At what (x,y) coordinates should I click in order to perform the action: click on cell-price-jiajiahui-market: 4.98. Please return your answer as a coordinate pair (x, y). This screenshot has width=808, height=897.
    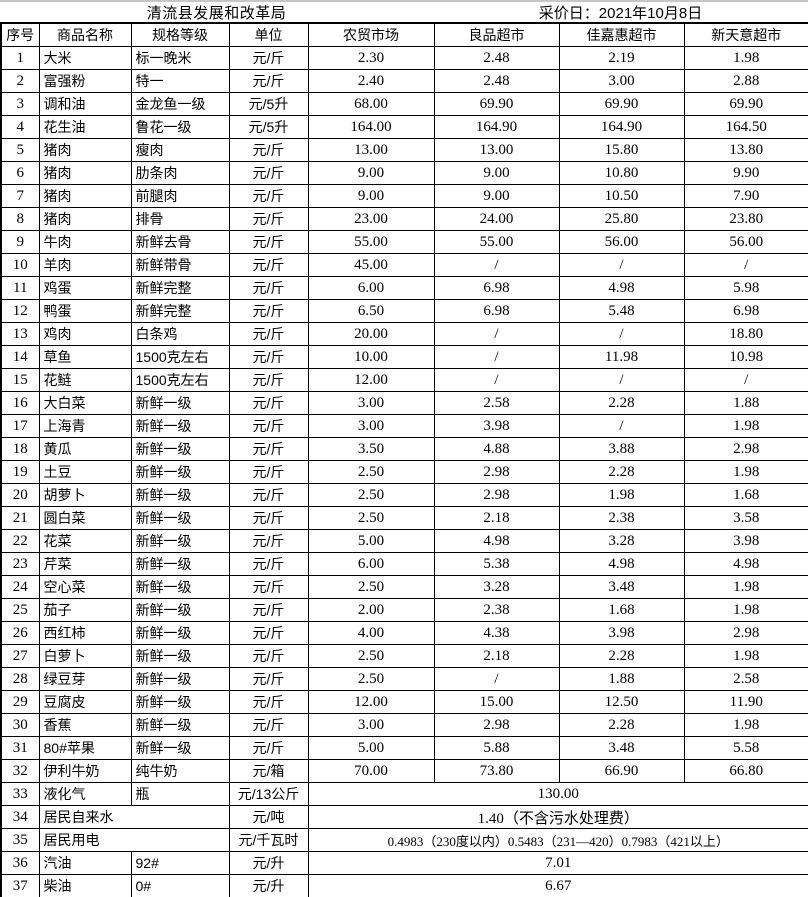
    Looking at the image, I should click on (621, 564).